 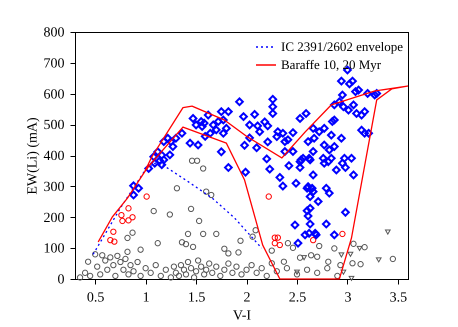 What do you see at coordinates (33, 155) in the screenshot?
I see `y-axis-title: EW(Li) (mA)` at bounding box center [33, 155].